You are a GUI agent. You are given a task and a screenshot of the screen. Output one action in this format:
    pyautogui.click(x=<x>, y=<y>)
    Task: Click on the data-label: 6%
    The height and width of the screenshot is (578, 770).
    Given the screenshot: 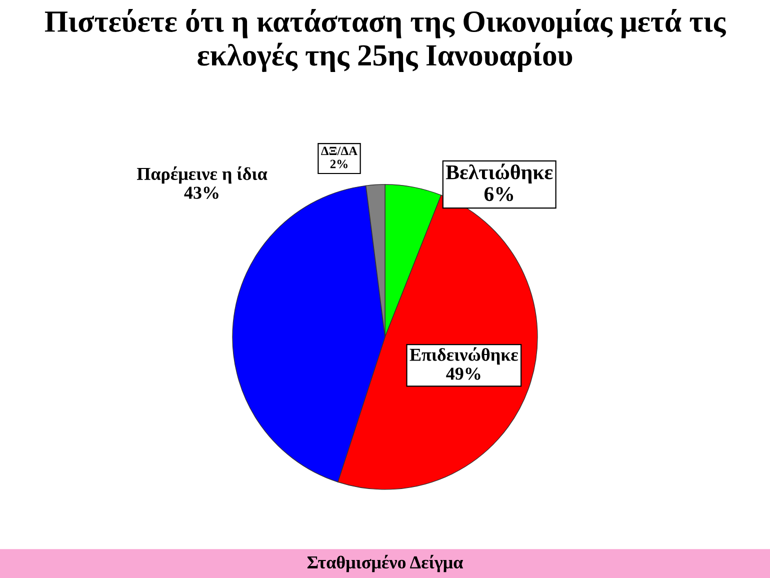 What is the action you would take?
    pyautogui.click(x=499, y=194)
    